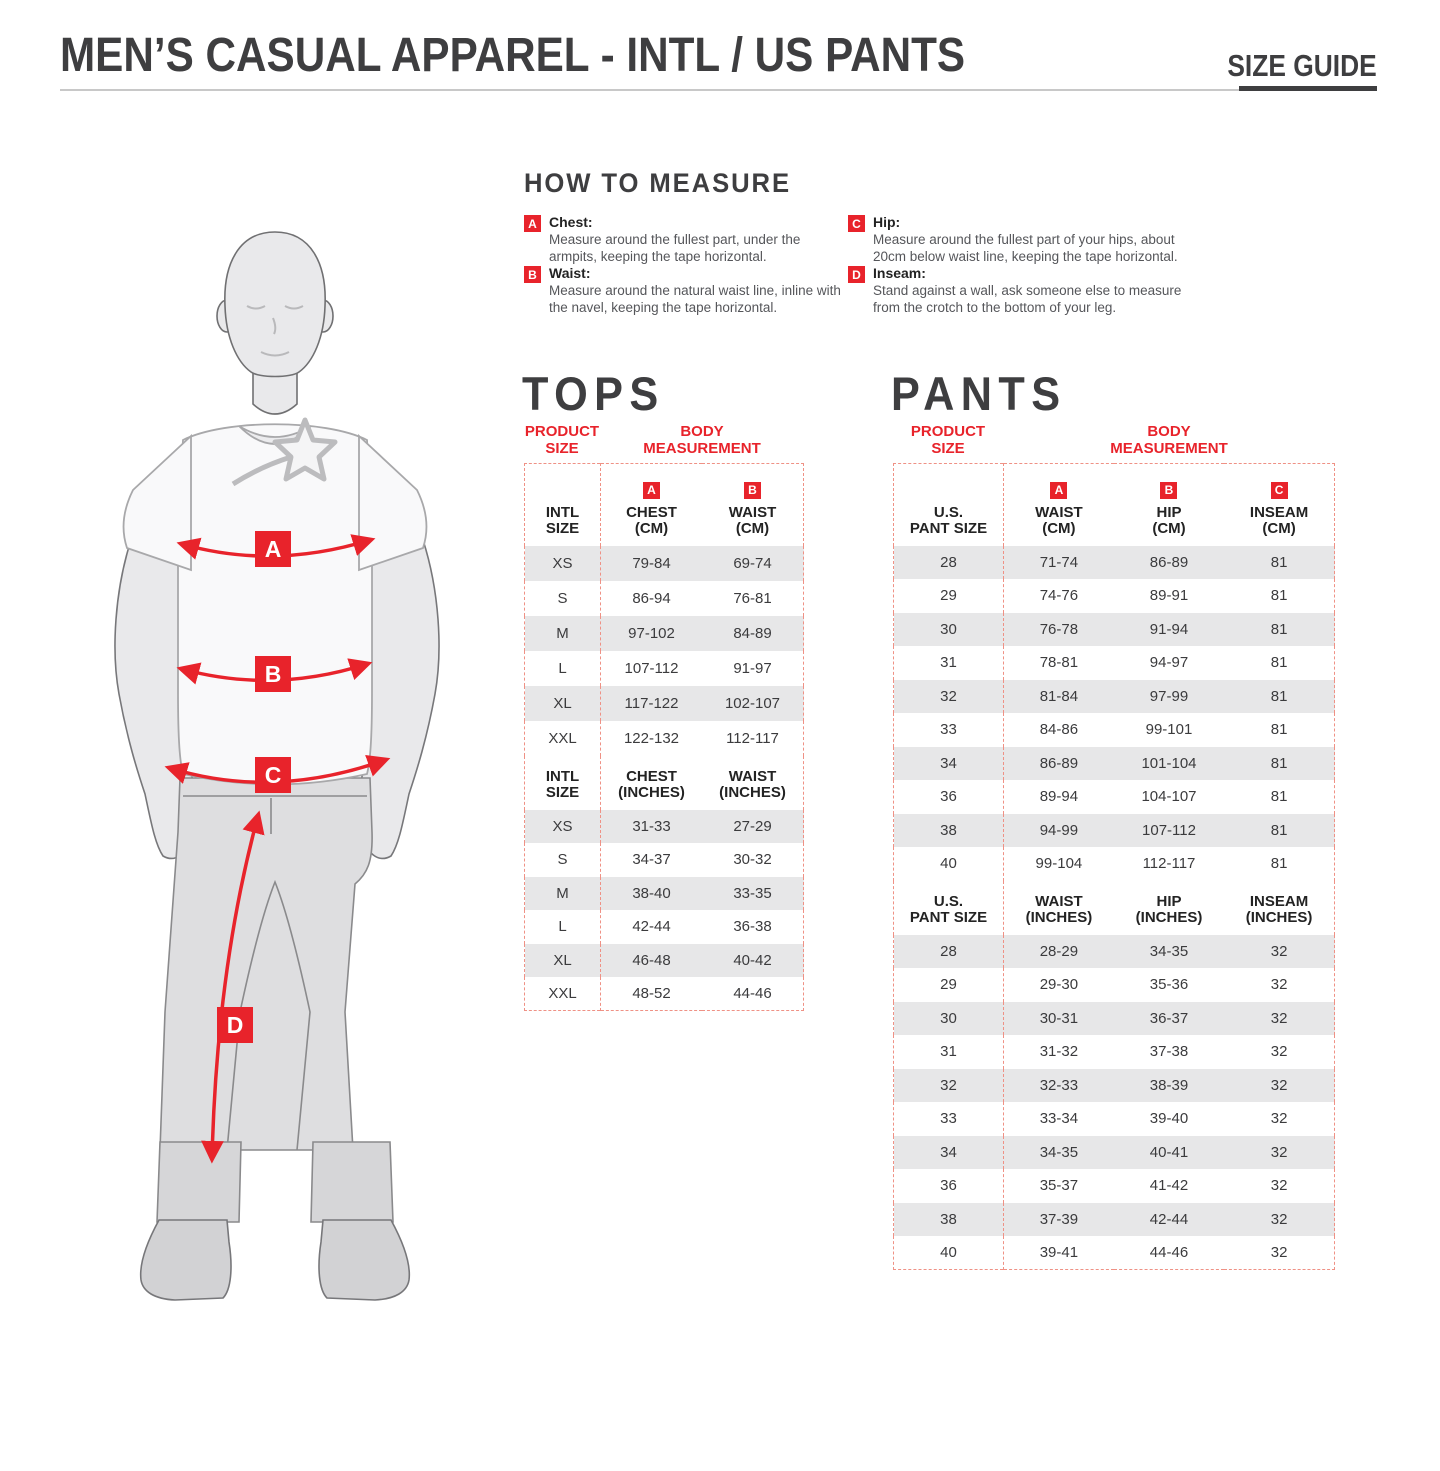  I want to click on table-row: 28 71-74 86-89 81, so click(1114, 562).